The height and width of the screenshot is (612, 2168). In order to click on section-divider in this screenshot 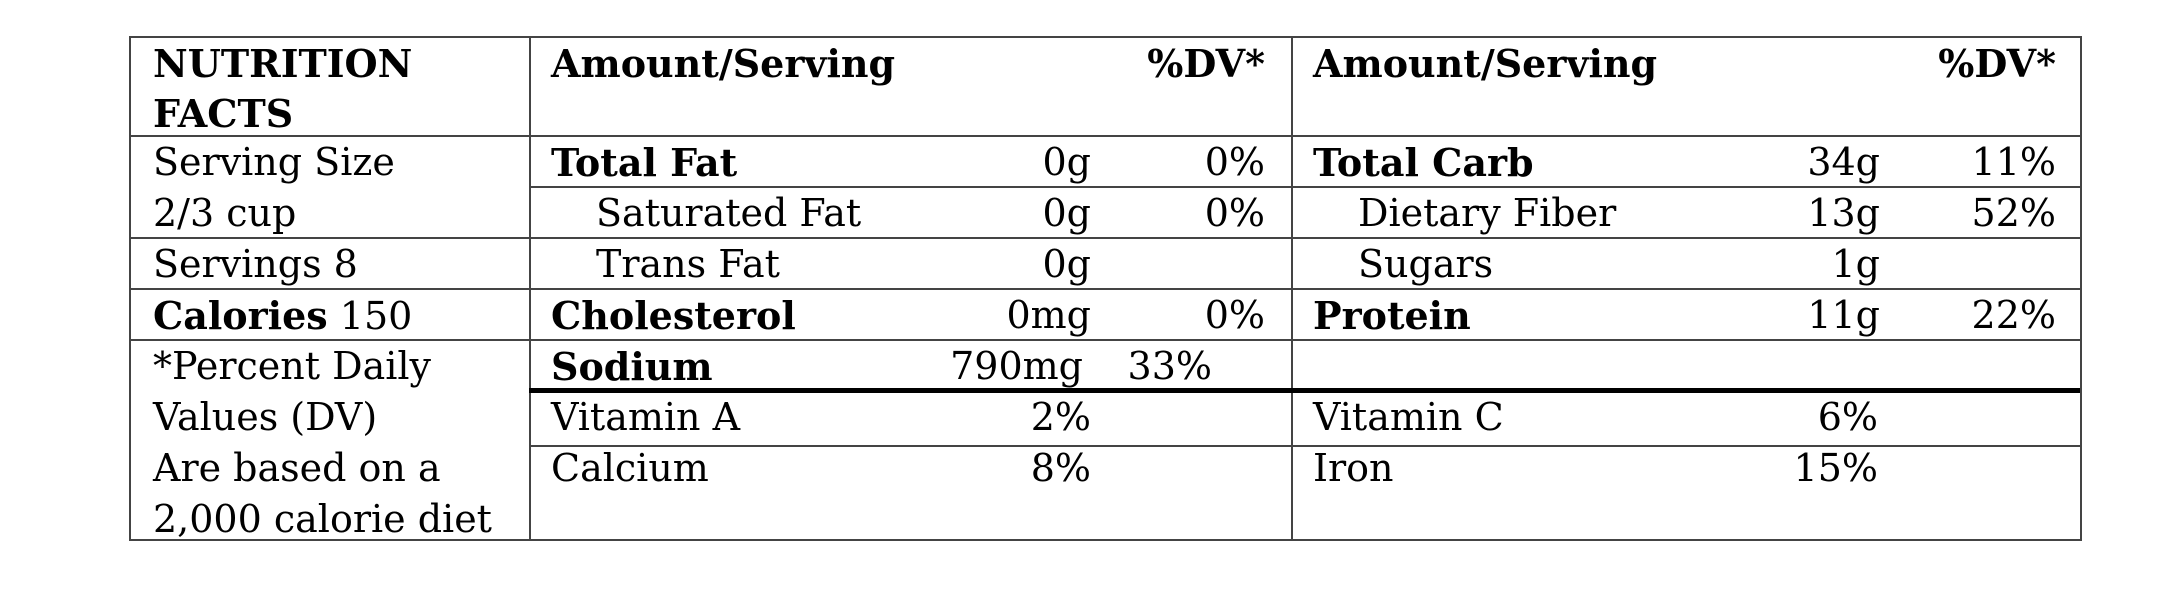, I will do `click(1304, 390)`.